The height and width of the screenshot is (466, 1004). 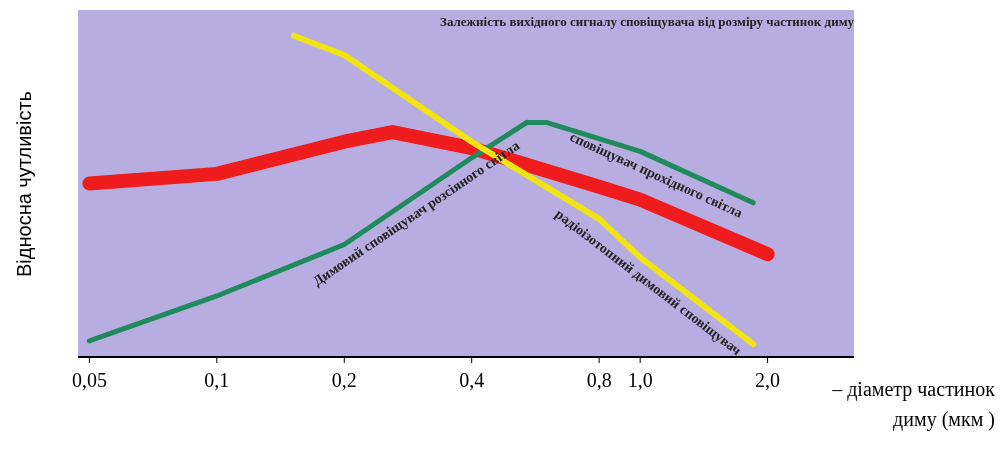 What do you see at coordinates (913, 405) in the screenshot?
I see `x-axis-title: – діаметр частинок диму (мкм )` at bounding box center [913, 405].